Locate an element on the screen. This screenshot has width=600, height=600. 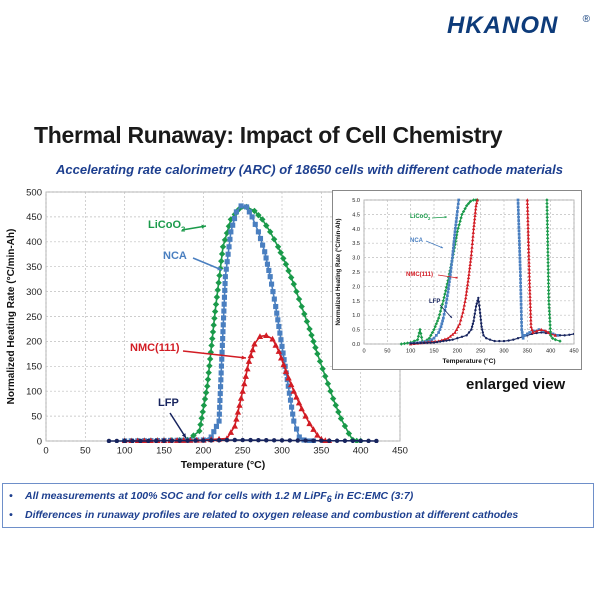
series-label-text: LiCoO is located at coordinates (419, 217).